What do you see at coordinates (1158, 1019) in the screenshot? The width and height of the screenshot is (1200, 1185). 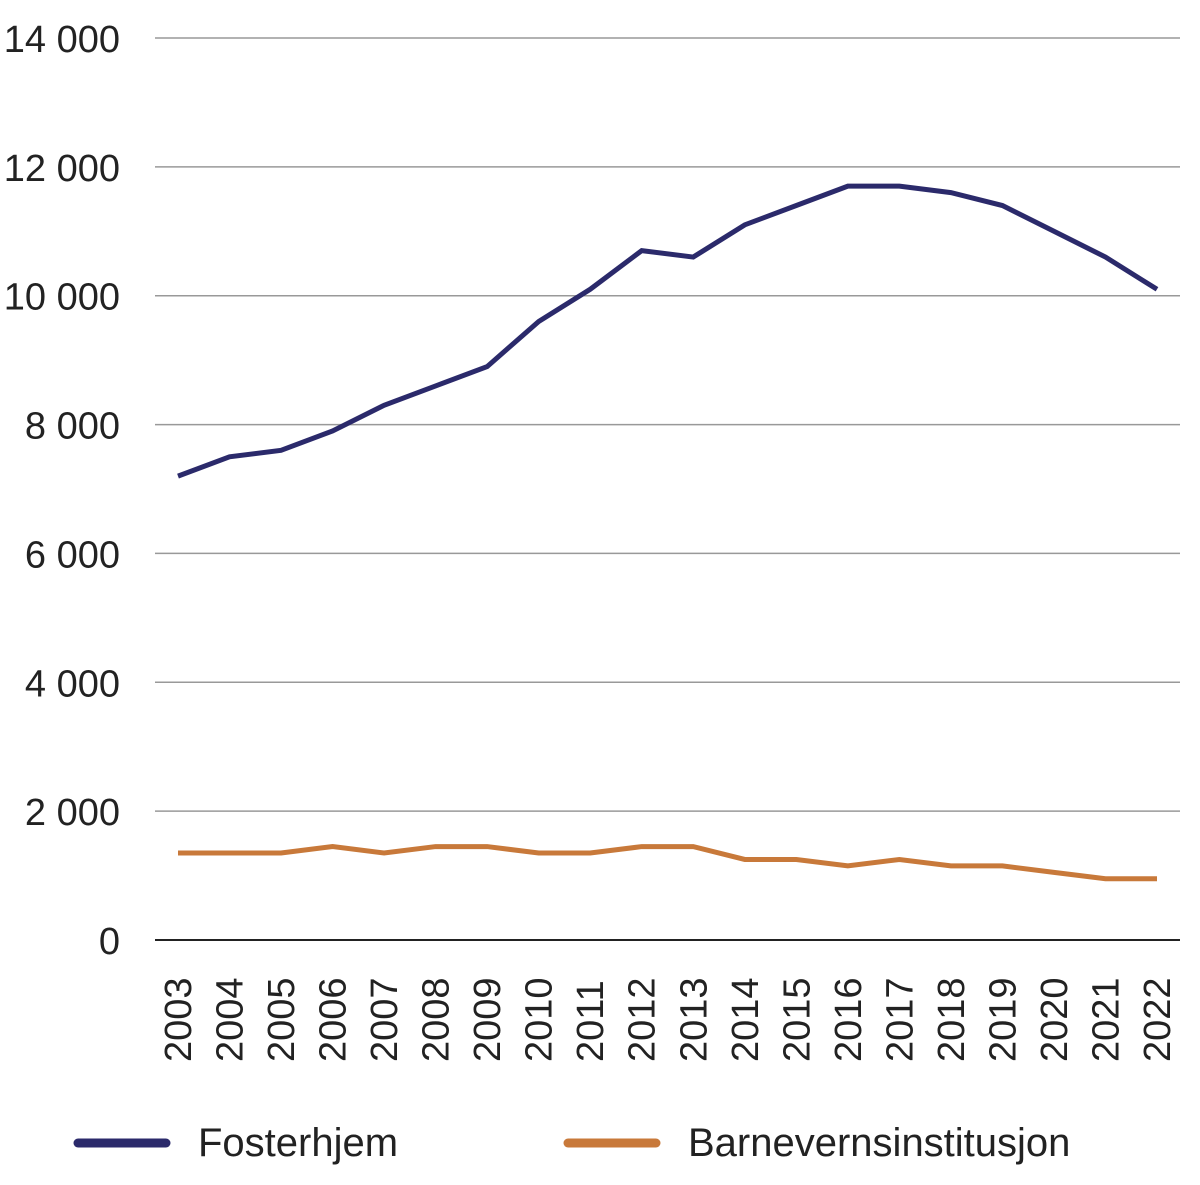 I see `x-tick-label: 2022` at bounding box center [1158, 1019].